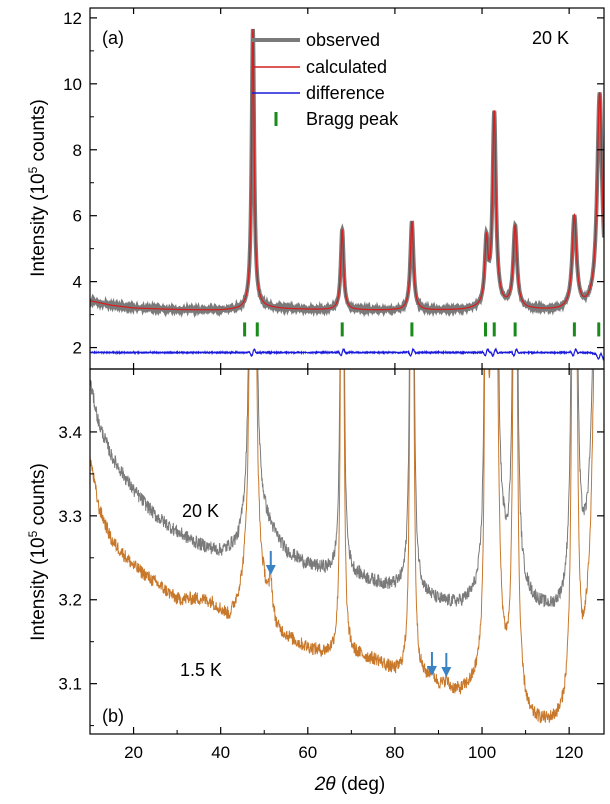 This screenshot has height=804, width=610. I want to click on panel-a-ytick-label: 12, so click(72, 18).